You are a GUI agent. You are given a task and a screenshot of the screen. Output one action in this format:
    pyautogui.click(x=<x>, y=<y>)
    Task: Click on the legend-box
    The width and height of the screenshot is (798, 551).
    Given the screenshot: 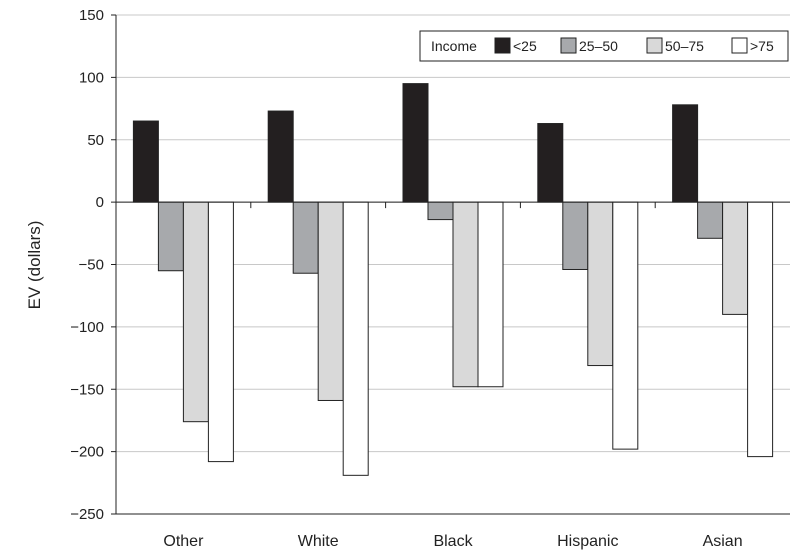 What is the action you would take?
    pyautogui.click(x=604, y=46)
    